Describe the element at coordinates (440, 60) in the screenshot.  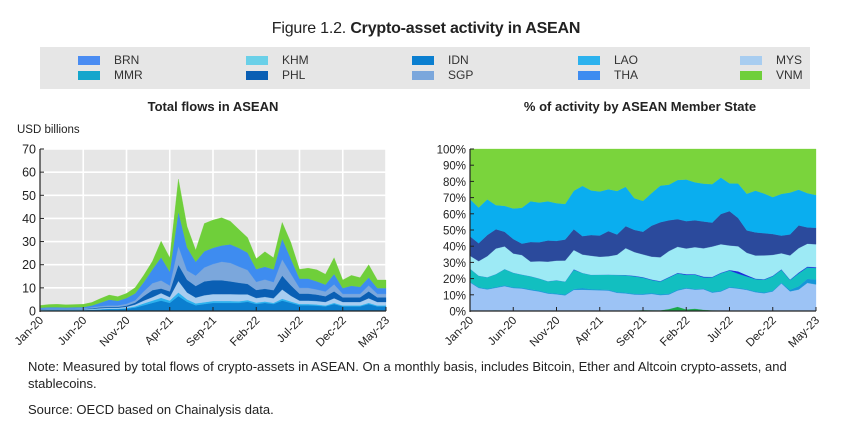
I see `legend-item-idn: IDN` at that location.